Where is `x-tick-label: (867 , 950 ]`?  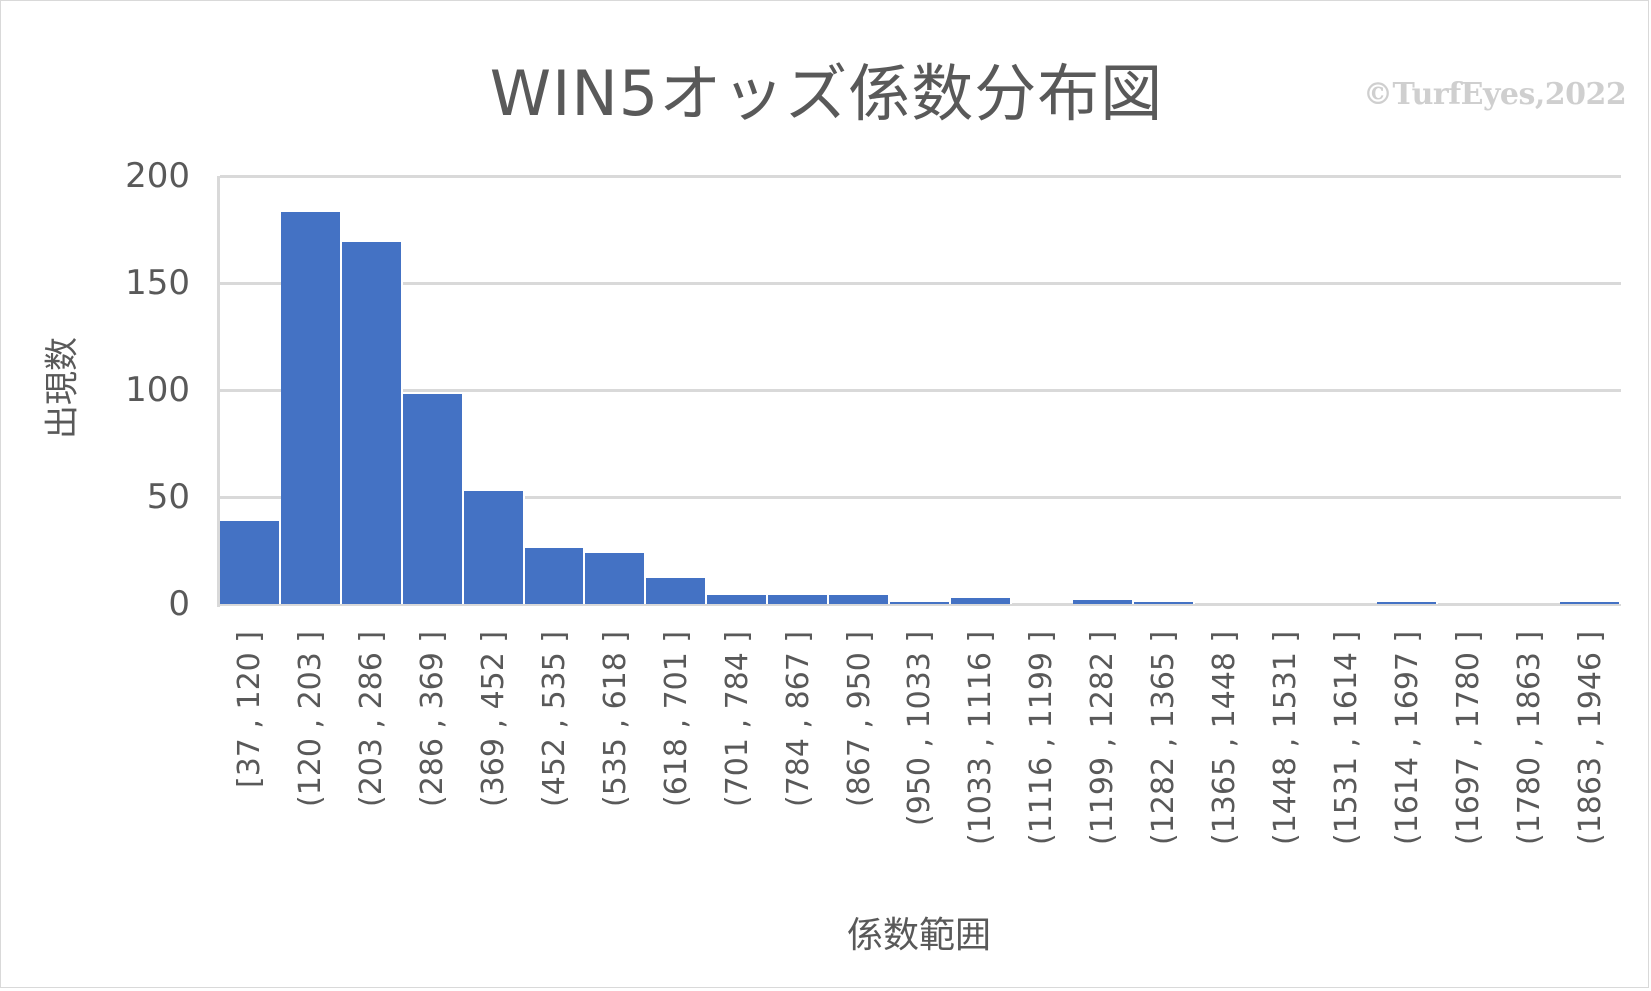 x-tick-label: (867 , 950 ] is located at coordinates (859, 718).